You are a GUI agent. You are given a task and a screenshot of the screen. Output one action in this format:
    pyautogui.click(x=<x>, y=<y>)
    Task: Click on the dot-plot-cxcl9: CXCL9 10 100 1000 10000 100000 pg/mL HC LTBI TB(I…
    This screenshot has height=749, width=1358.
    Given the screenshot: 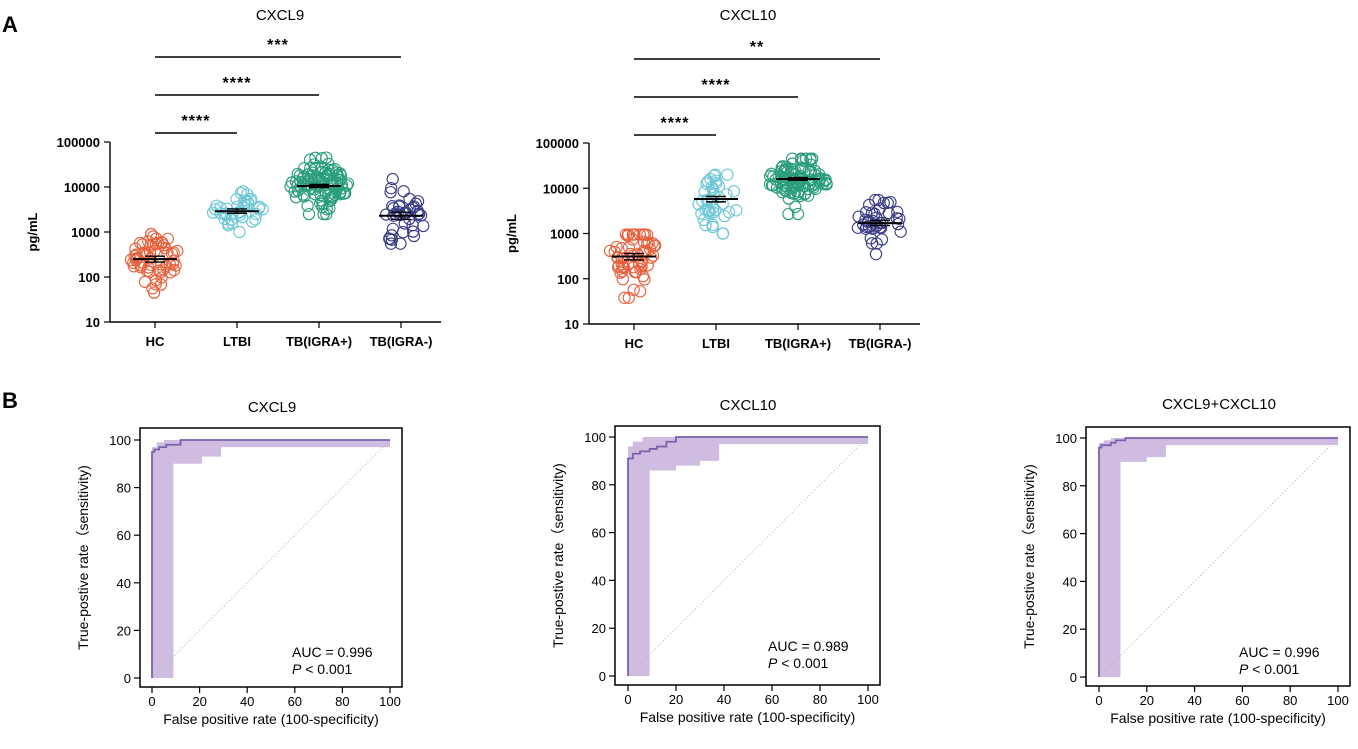 What is the action you would take?
    pyautogui.click(x=233, y=178)
    